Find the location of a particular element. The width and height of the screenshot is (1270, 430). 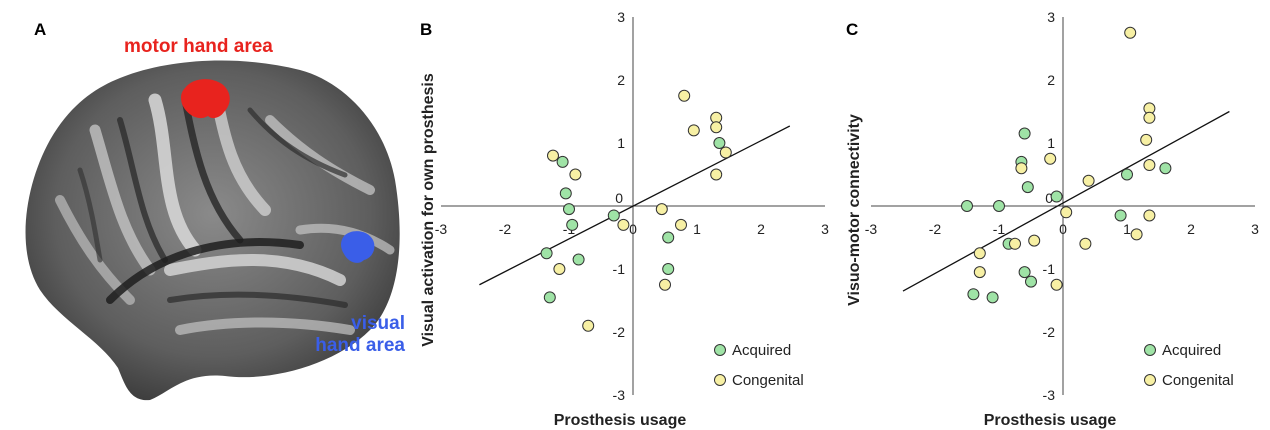

y-axis-label: Visual activation for own prosthesis is located at coordinates (428, 210).